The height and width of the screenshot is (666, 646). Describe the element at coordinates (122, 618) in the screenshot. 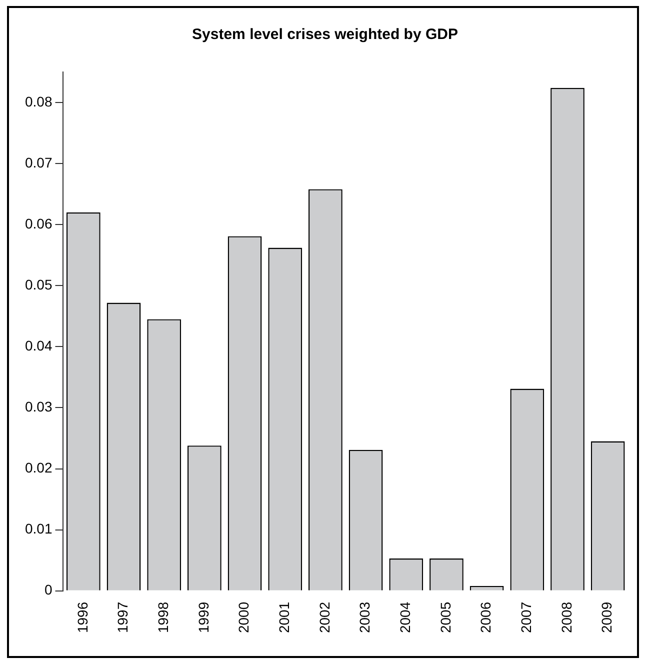

I see `x-tick-label: 1997` at that location.